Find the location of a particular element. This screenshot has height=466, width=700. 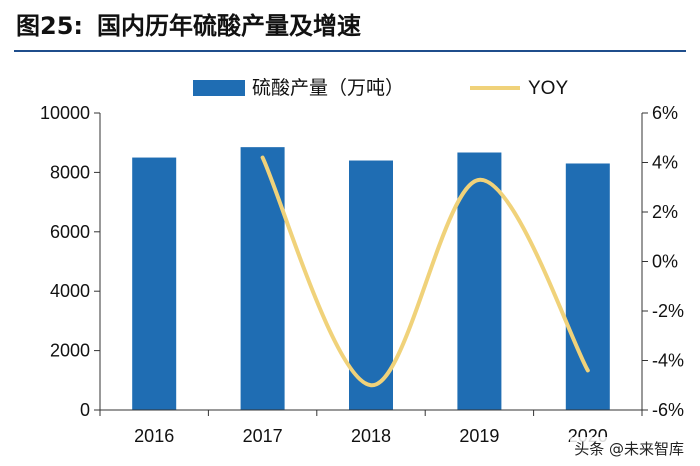

y-right-tick-label: 6% is located at coordinates (665, 113).